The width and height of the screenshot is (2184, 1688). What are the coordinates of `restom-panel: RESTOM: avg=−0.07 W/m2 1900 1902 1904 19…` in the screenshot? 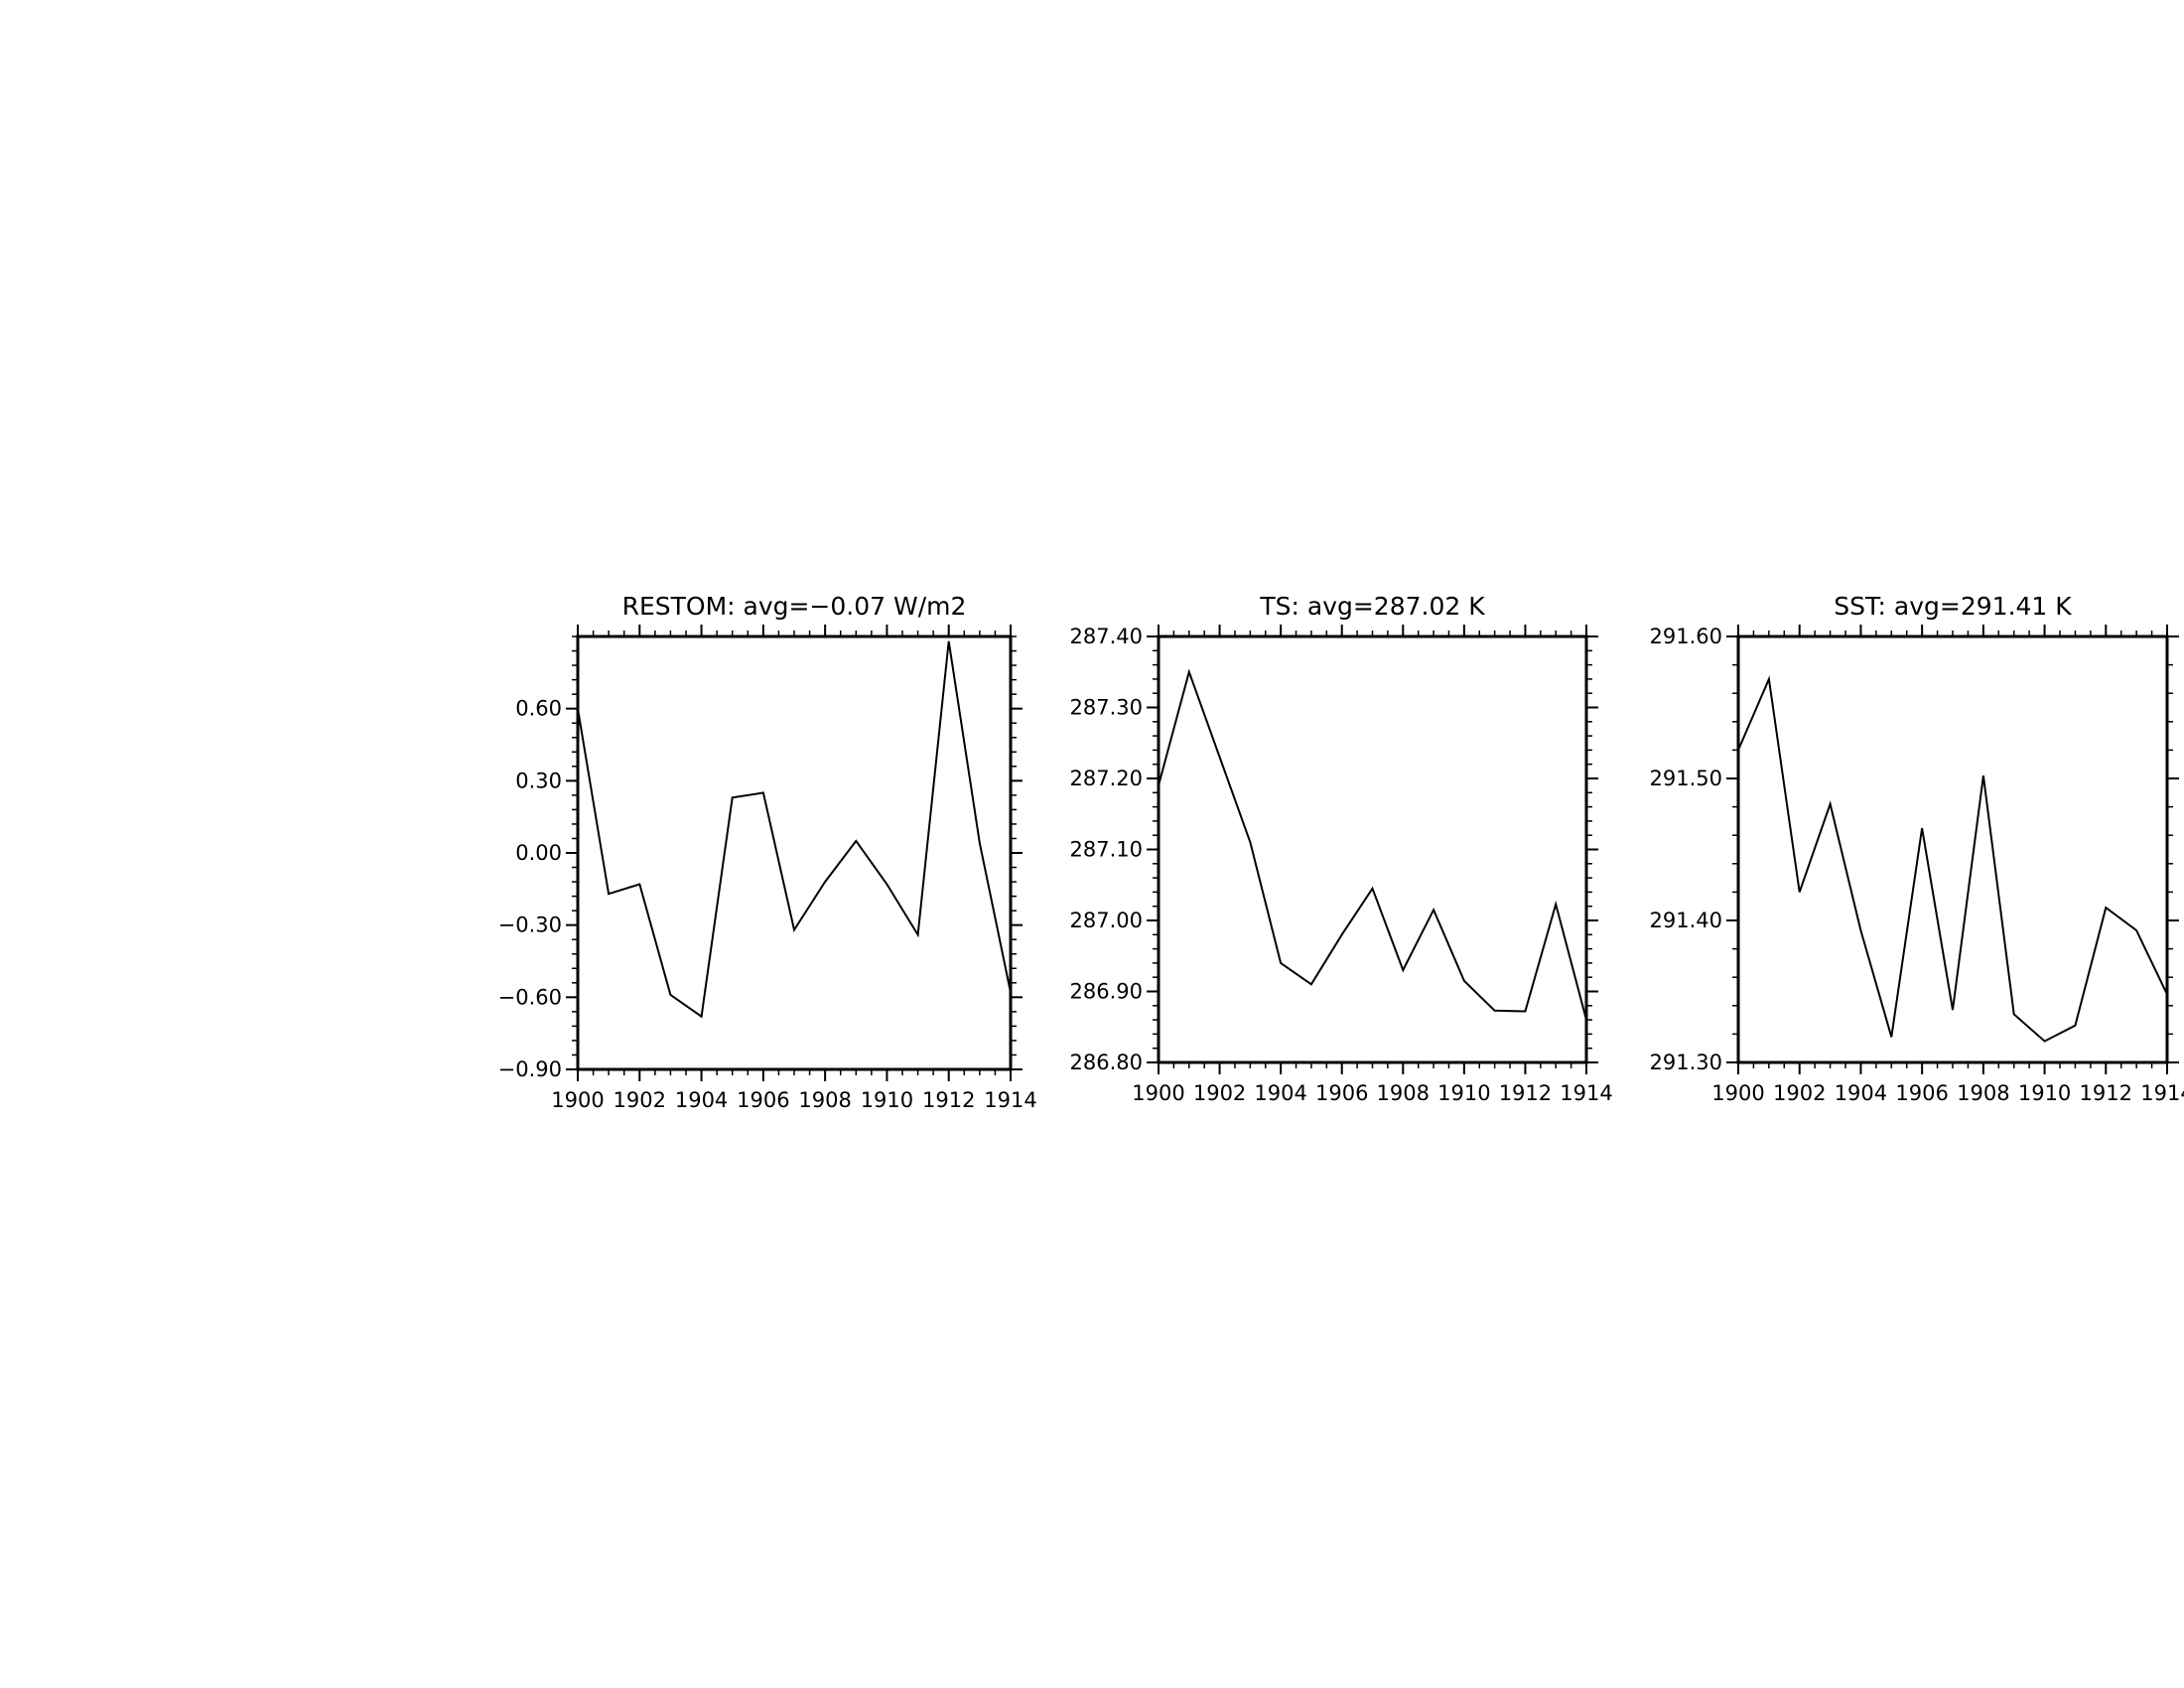 It's located at (767, 852).